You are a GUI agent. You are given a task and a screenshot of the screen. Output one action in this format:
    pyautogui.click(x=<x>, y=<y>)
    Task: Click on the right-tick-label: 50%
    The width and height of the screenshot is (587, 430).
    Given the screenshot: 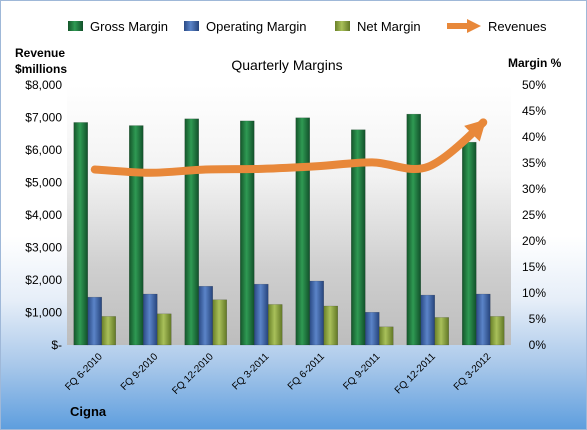 What is the action you would take?
    pyautogui.click(x=534, y=85)
    